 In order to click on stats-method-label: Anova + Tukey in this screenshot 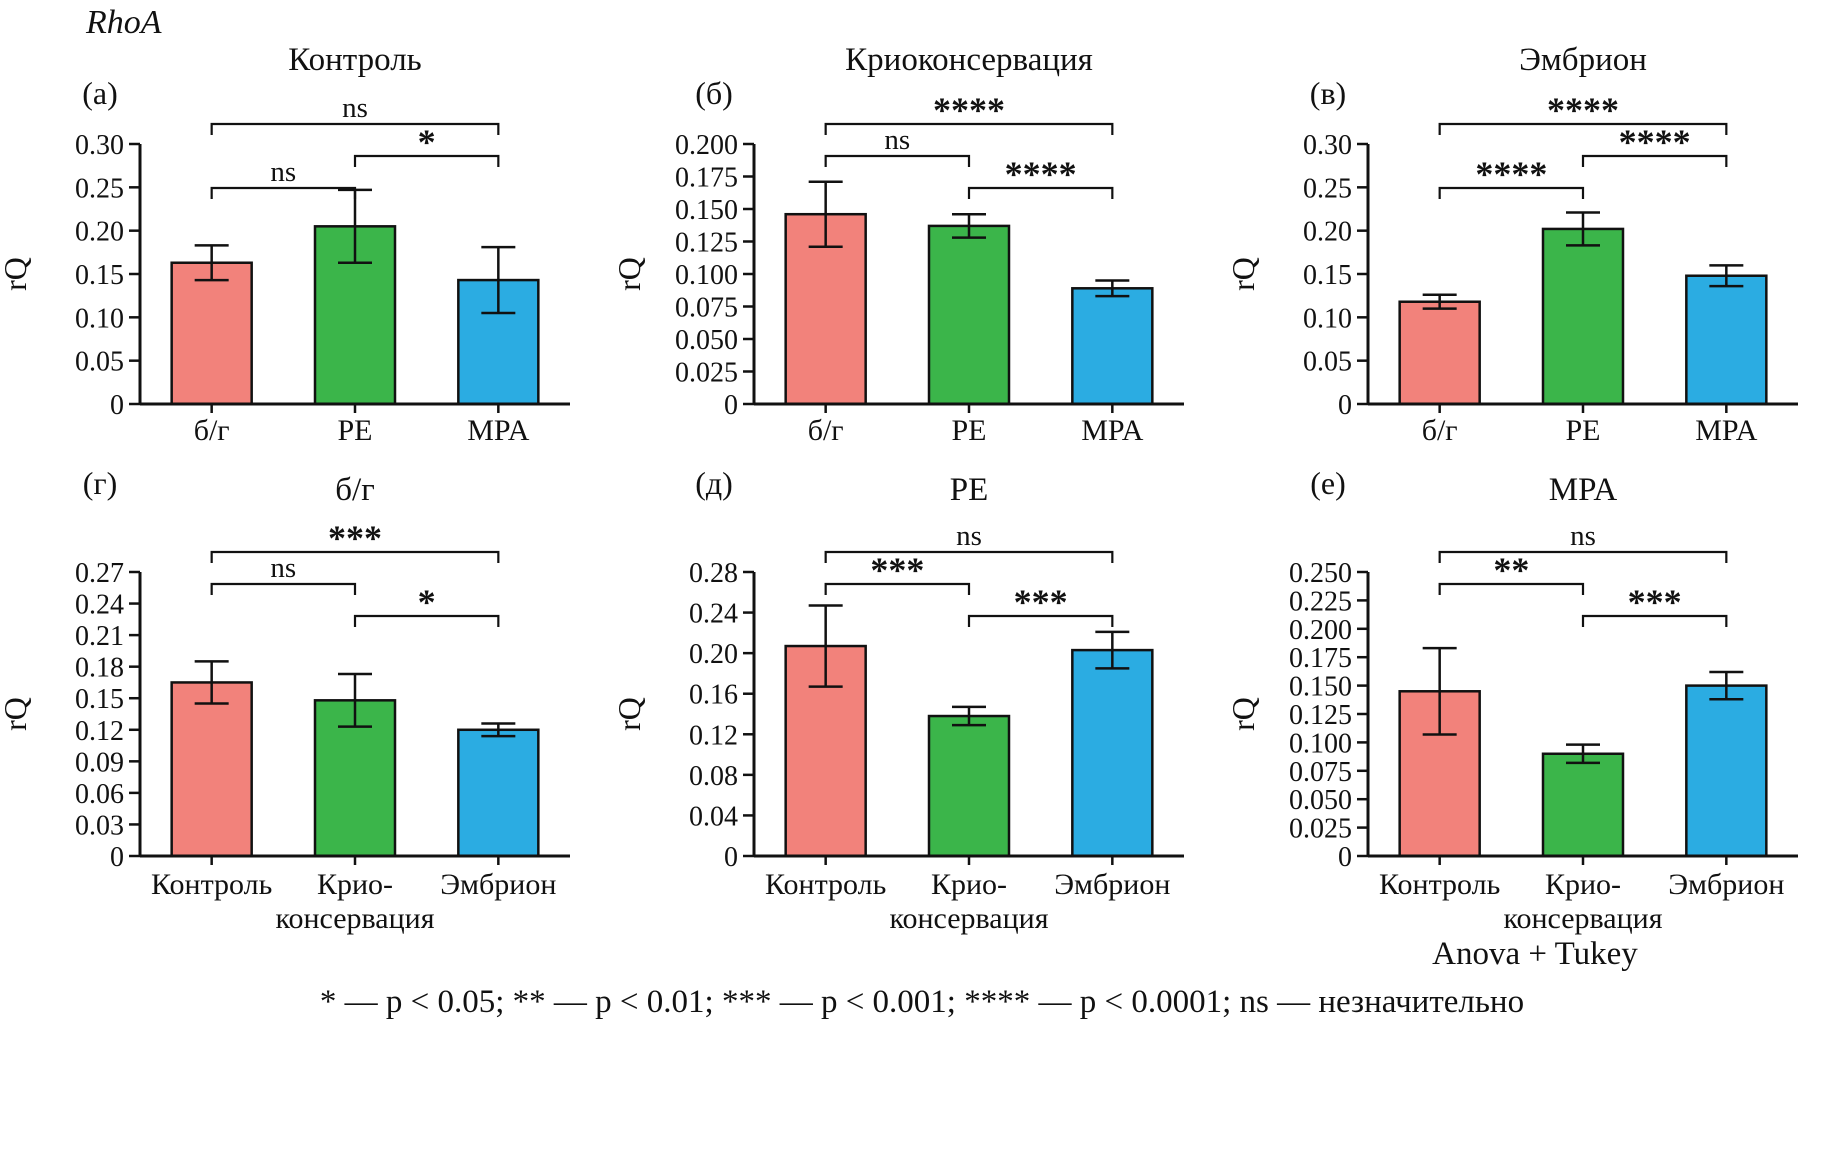, I will do `click(1535, 954)`.